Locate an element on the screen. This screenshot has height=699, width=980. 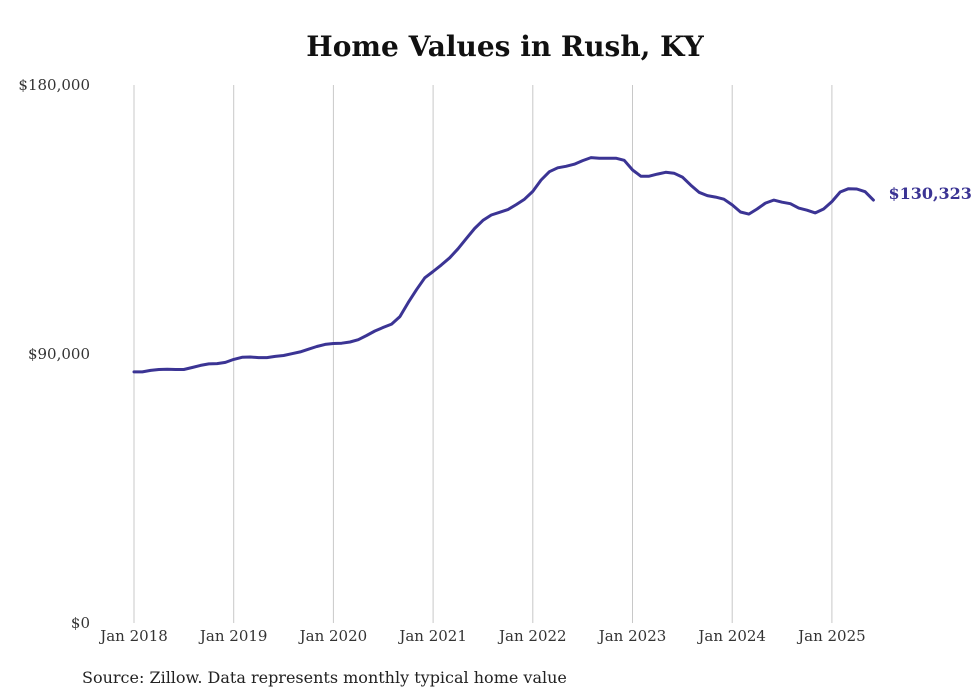
x-tick-label: Jan 2021 is located at coordinates (432, 636).